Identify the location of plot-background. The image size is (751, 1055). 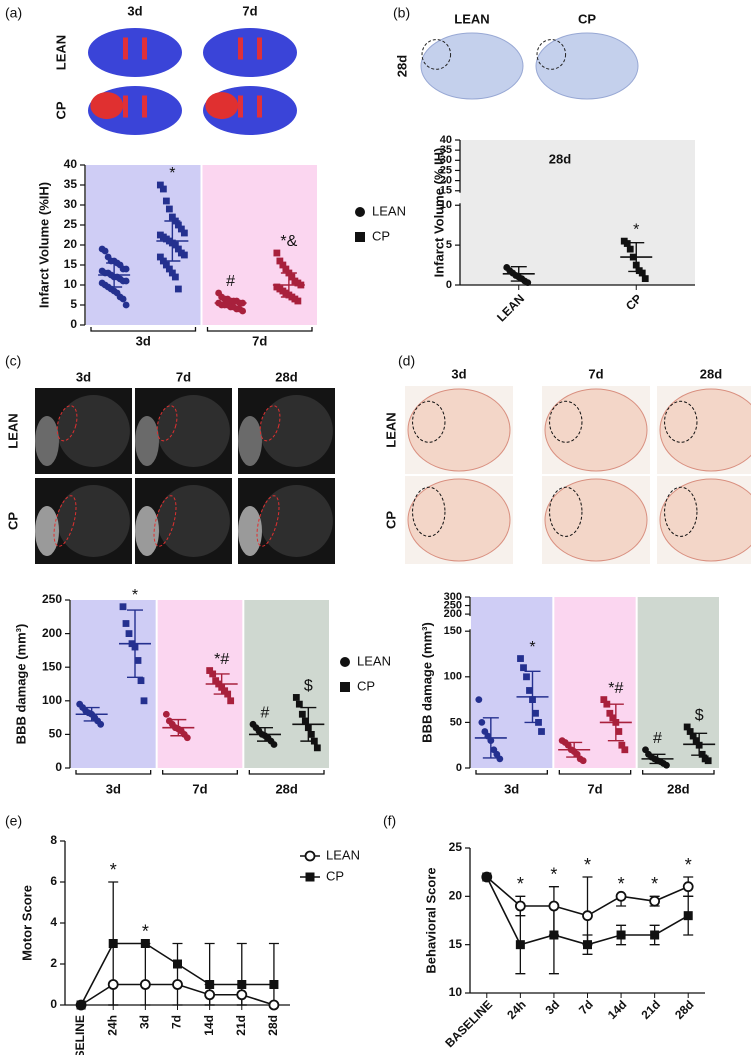
(577, 212).